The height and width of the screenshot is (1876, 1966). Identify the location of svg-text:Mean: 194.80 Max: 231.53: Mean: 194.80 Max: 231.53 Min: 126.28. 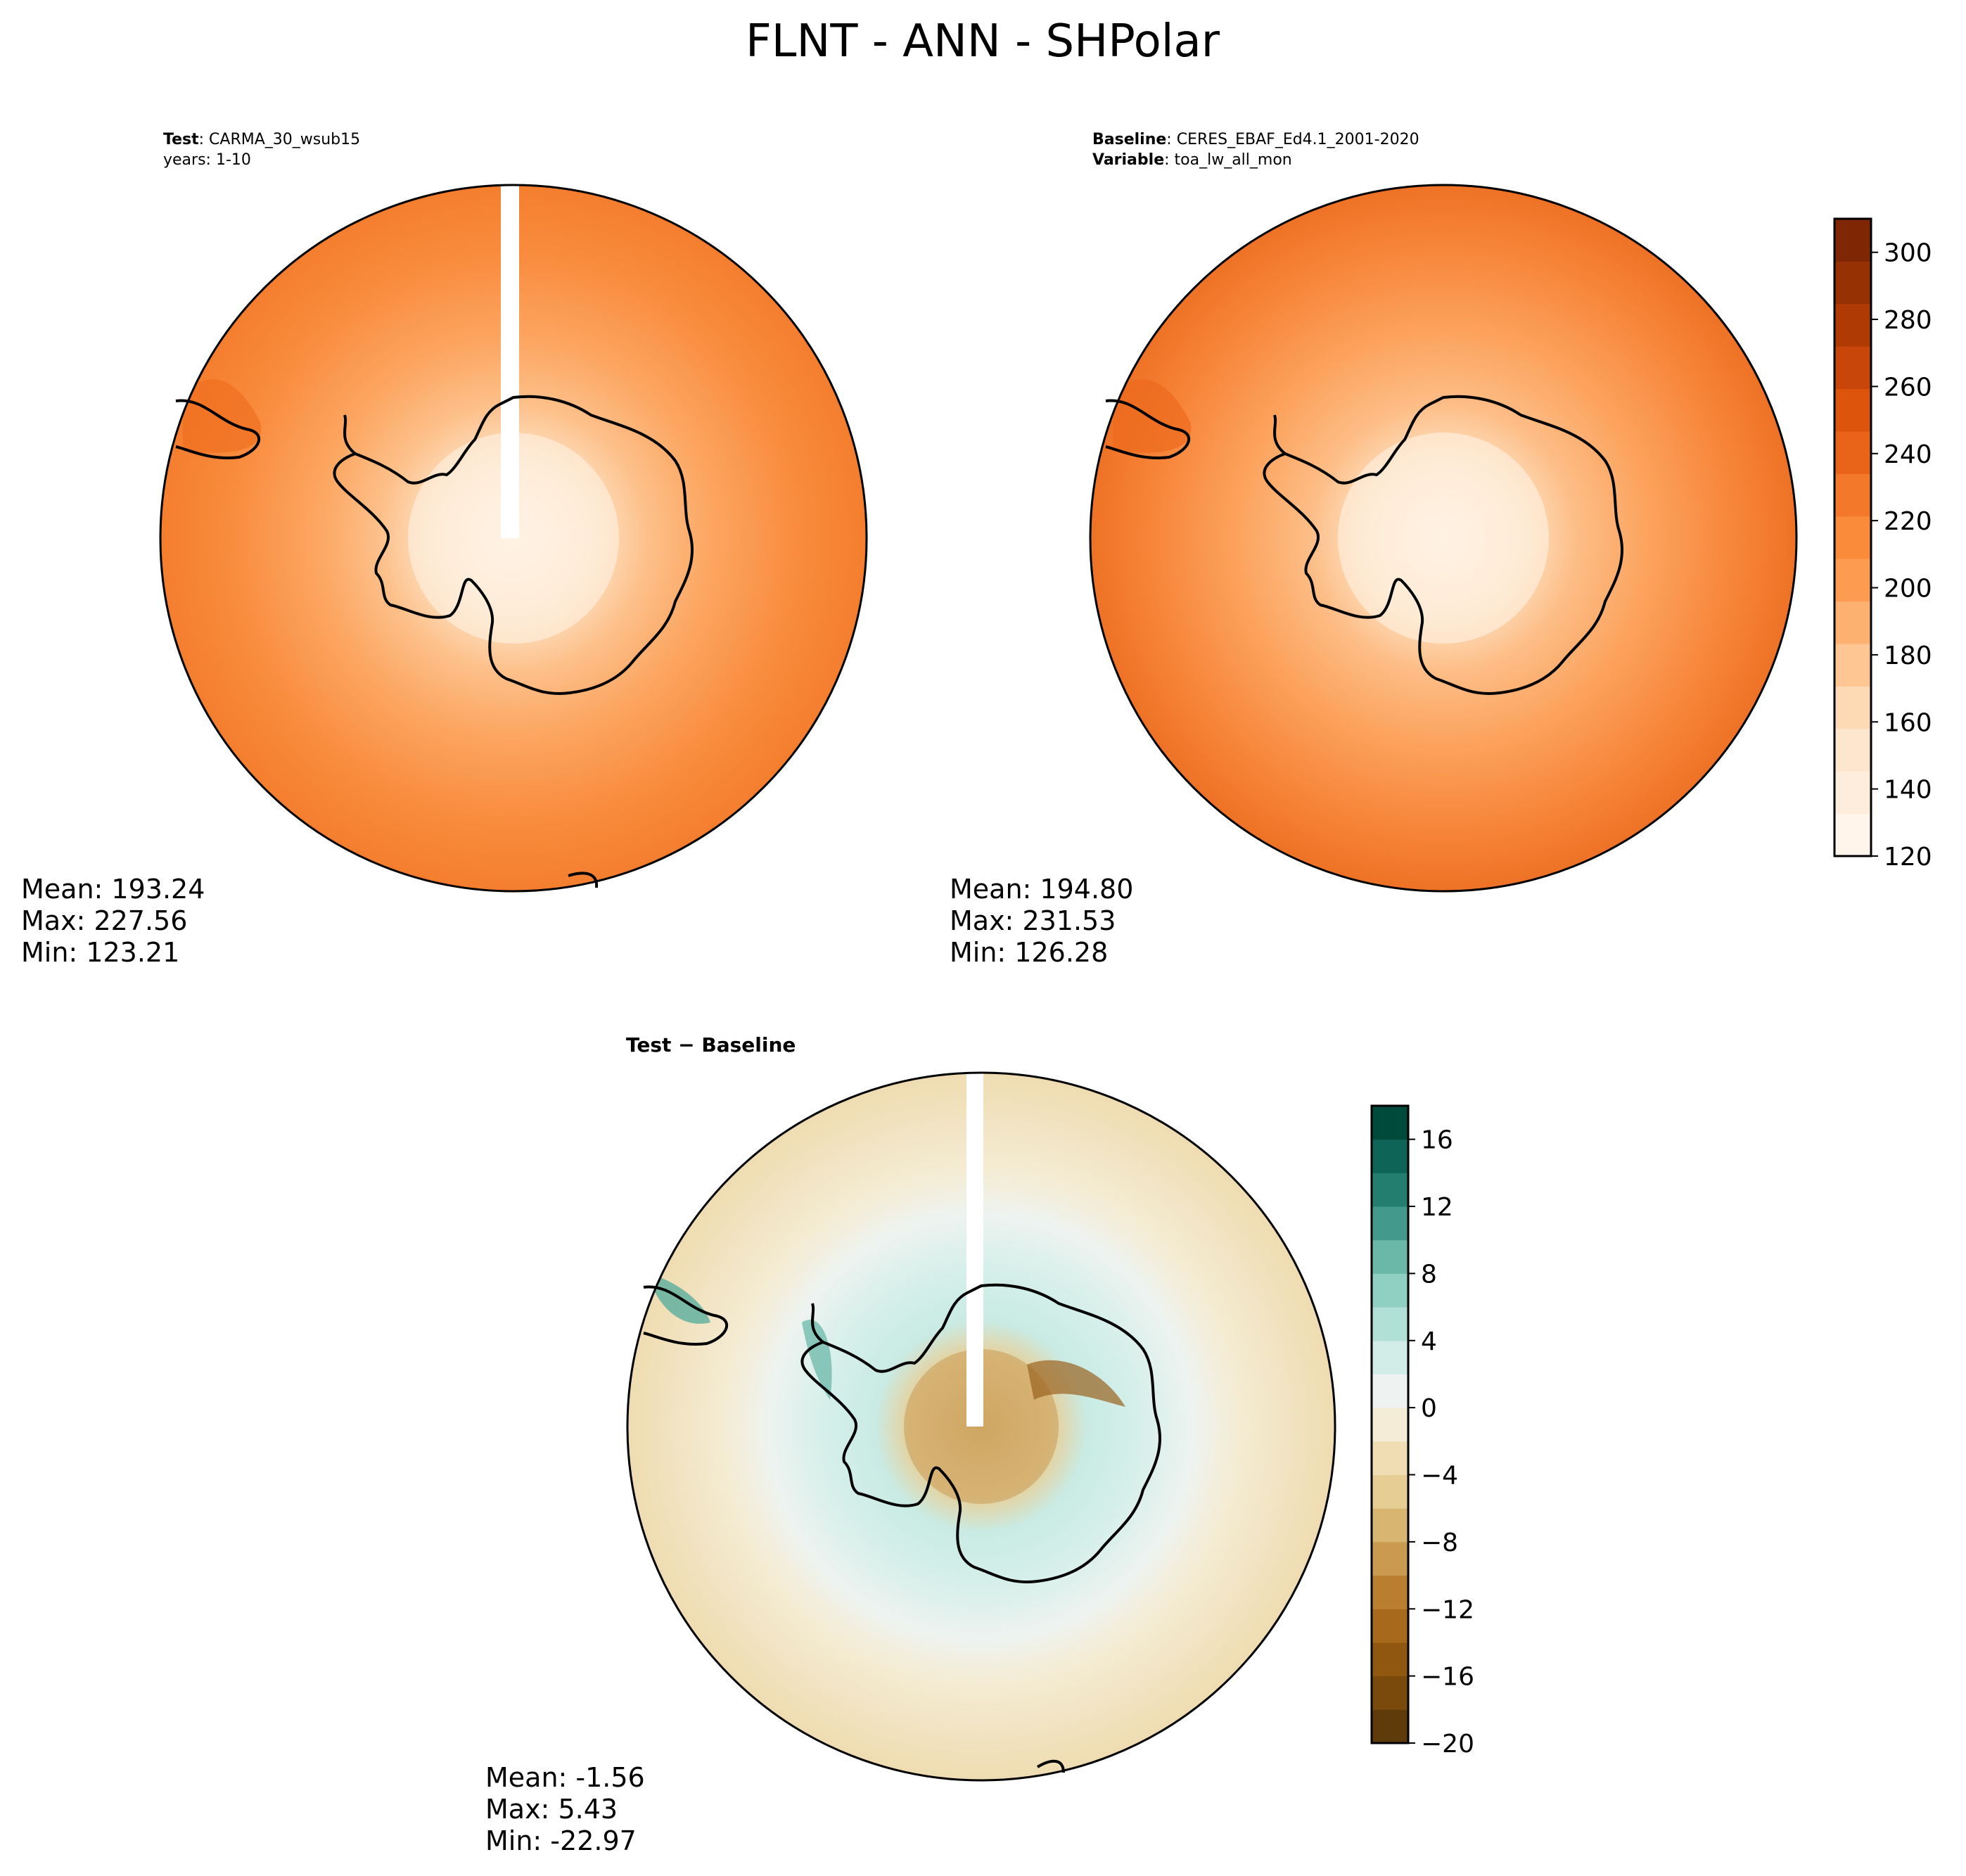
(1046, 921).